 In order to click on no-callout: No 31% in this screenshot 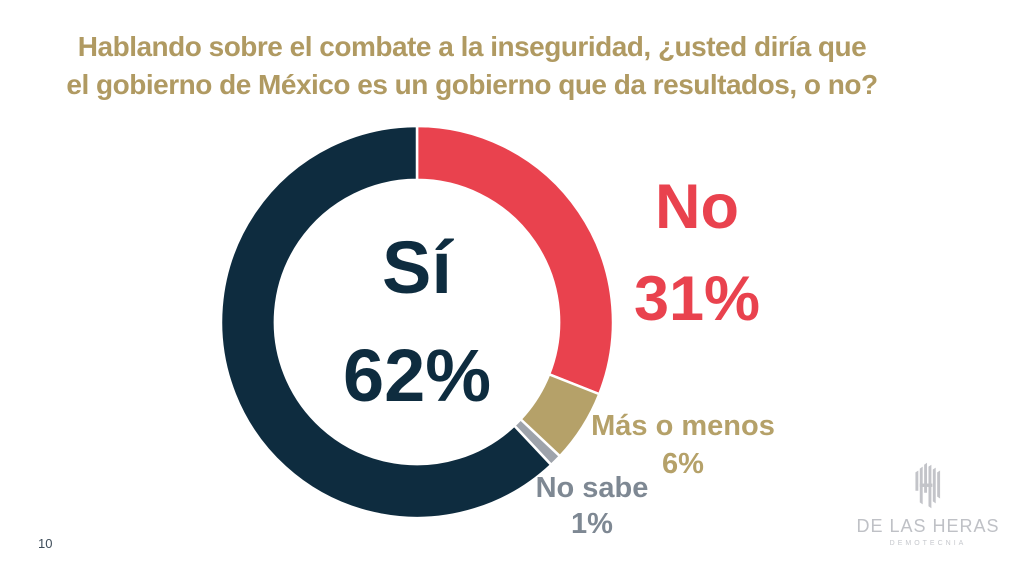, I will do `click(697, 253)`.